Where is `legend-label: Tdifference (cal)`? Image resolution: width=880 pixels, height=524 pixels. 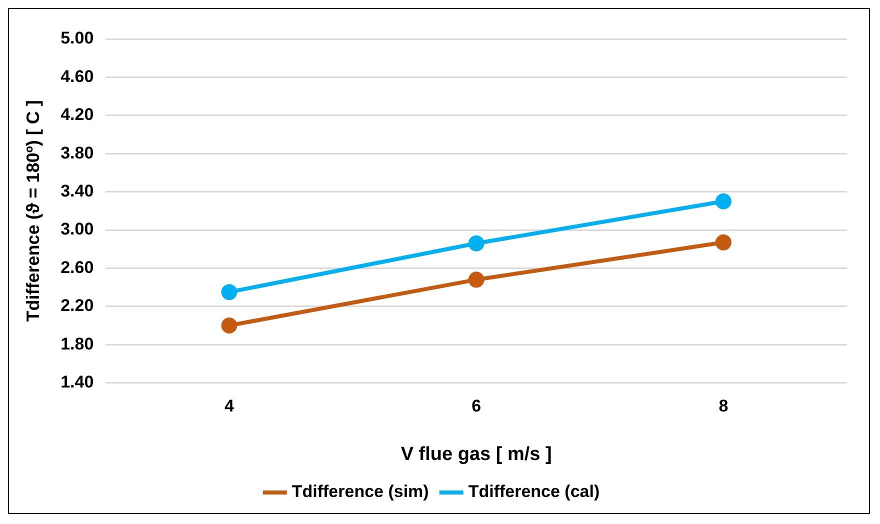
legend-label: Tdifference (cal) is located at coordinates (534, 492).